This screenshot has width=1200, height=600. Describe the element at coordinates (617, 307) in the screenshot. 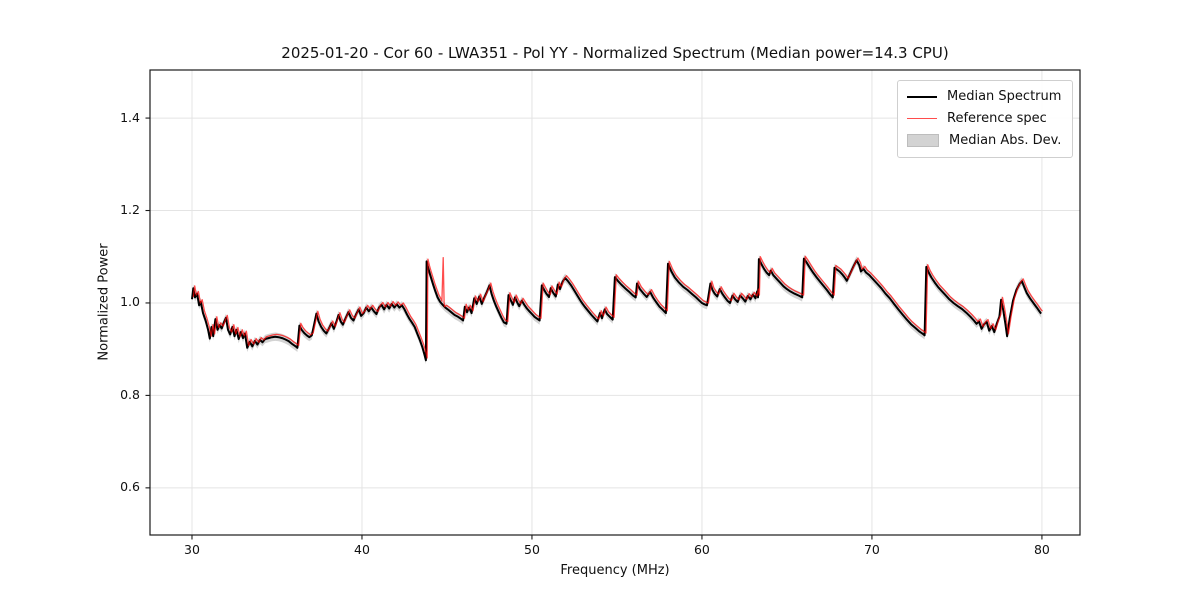

I see `reference-spec-line` at that location.